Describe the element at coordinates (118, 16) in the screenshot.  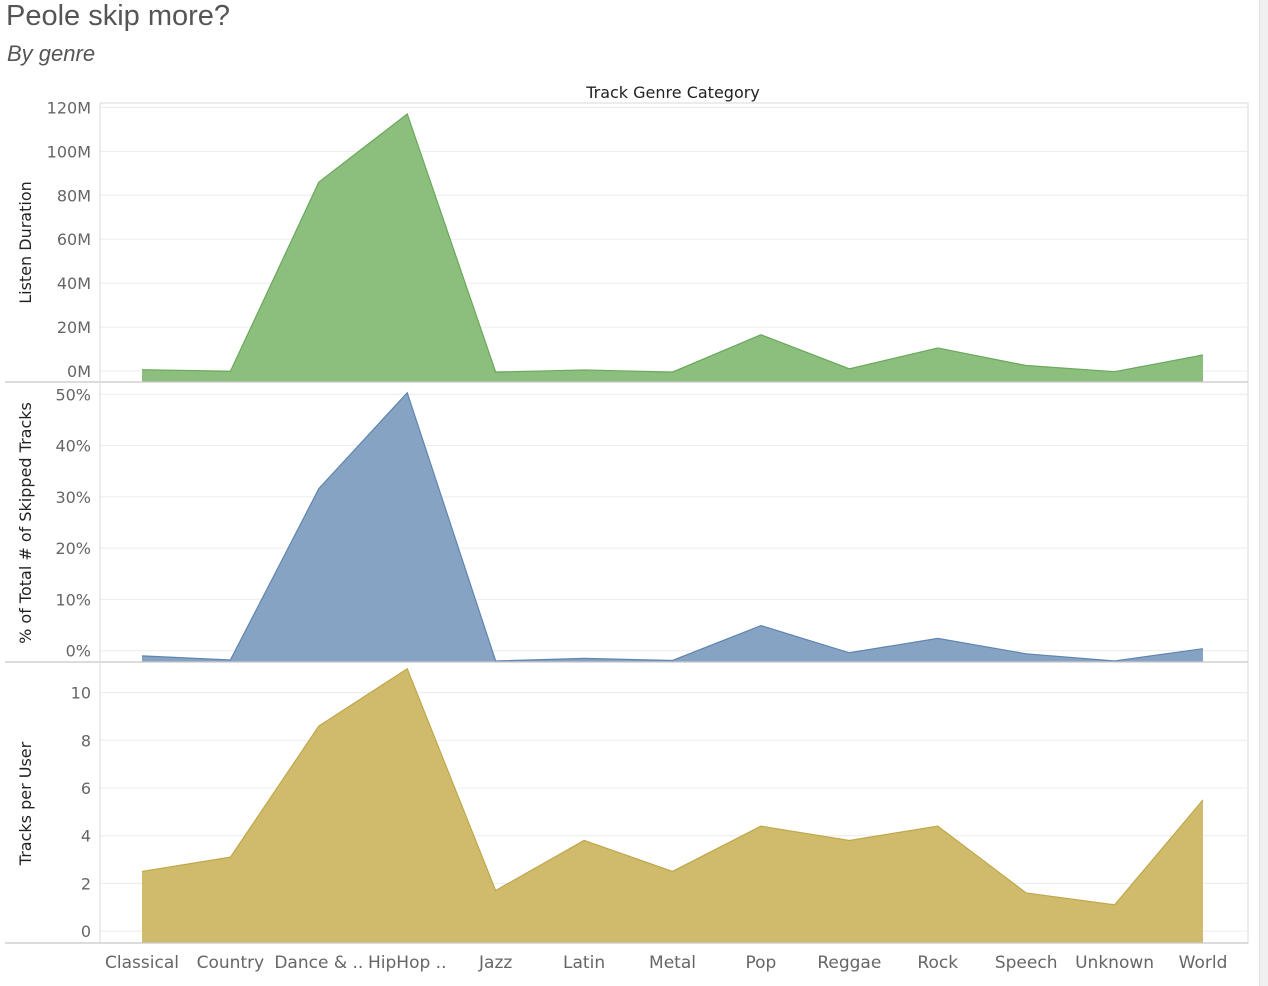
I see `chart-title: Peole skip more?` at that location.